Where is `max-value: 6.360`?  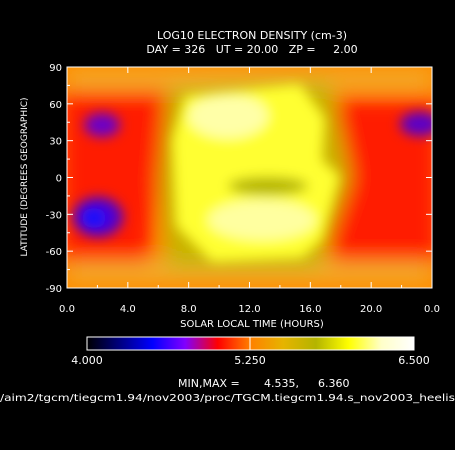
max-value: 6.360 is located at coordinates (334, 383).